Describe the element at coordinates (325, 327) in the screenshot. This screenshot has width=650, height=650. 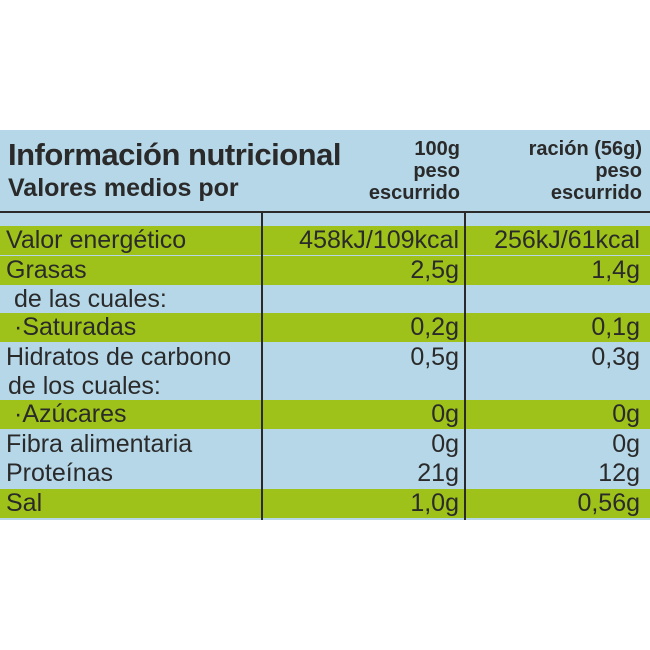
I see `table-row: ·Saturadas 0,2g 0,1g` at that location.